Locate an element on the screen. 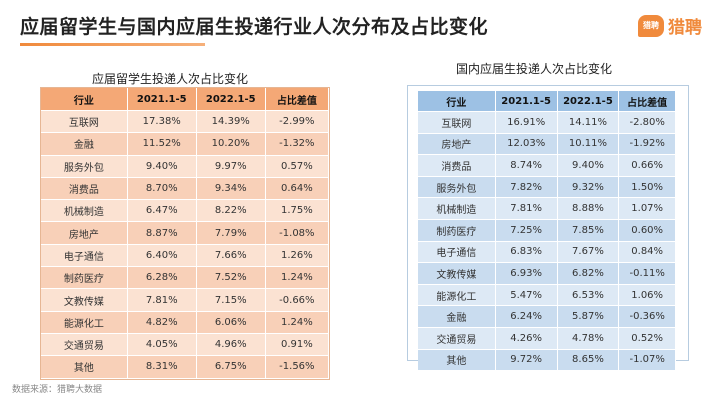  table-row: 机械制造 7.81% 8.88% 1.07% is located at coordinates (547, 208).